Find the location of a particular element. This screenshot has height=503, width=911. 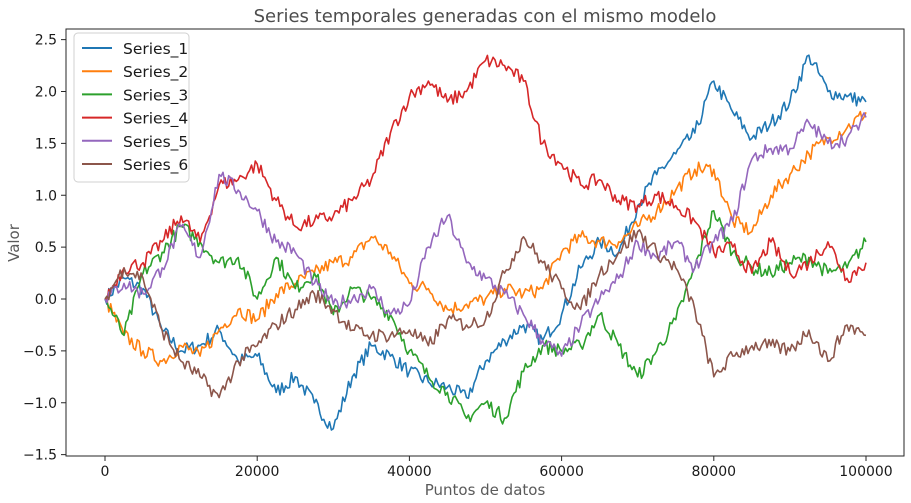

x-tick-label: 100000 is located at coordinates (865, 472).